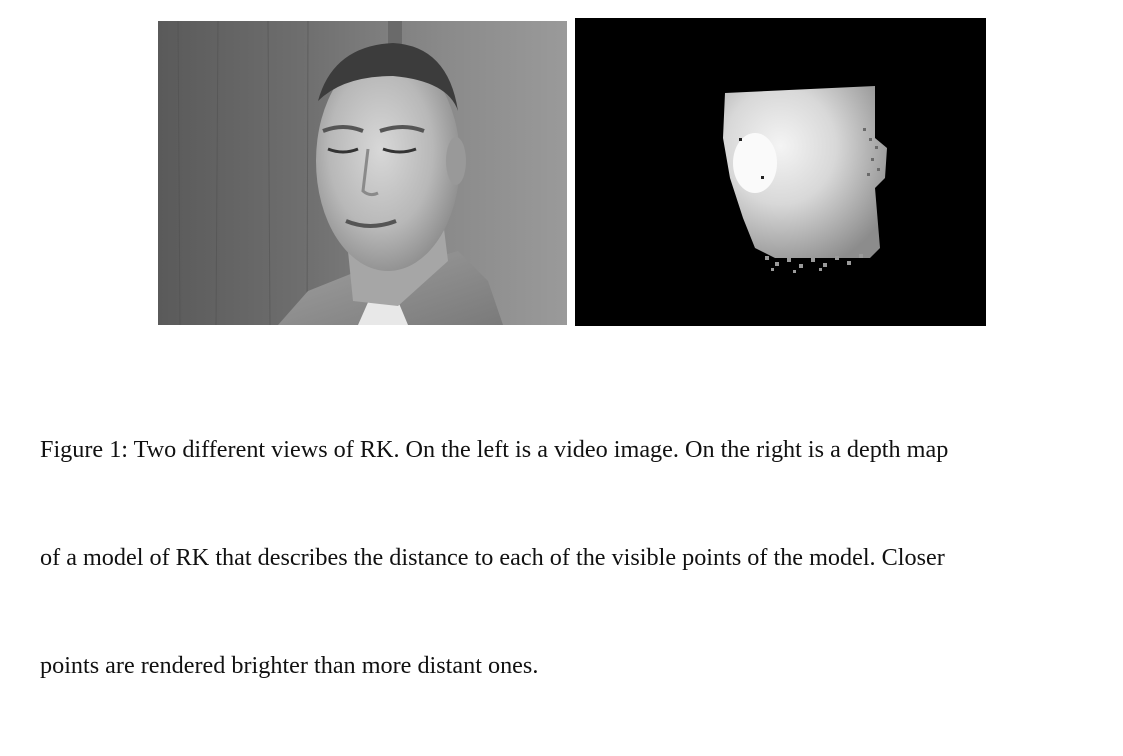 This screenshot has height=756, width=1123. I want to click on depth-map-icon, so click(780, 172).